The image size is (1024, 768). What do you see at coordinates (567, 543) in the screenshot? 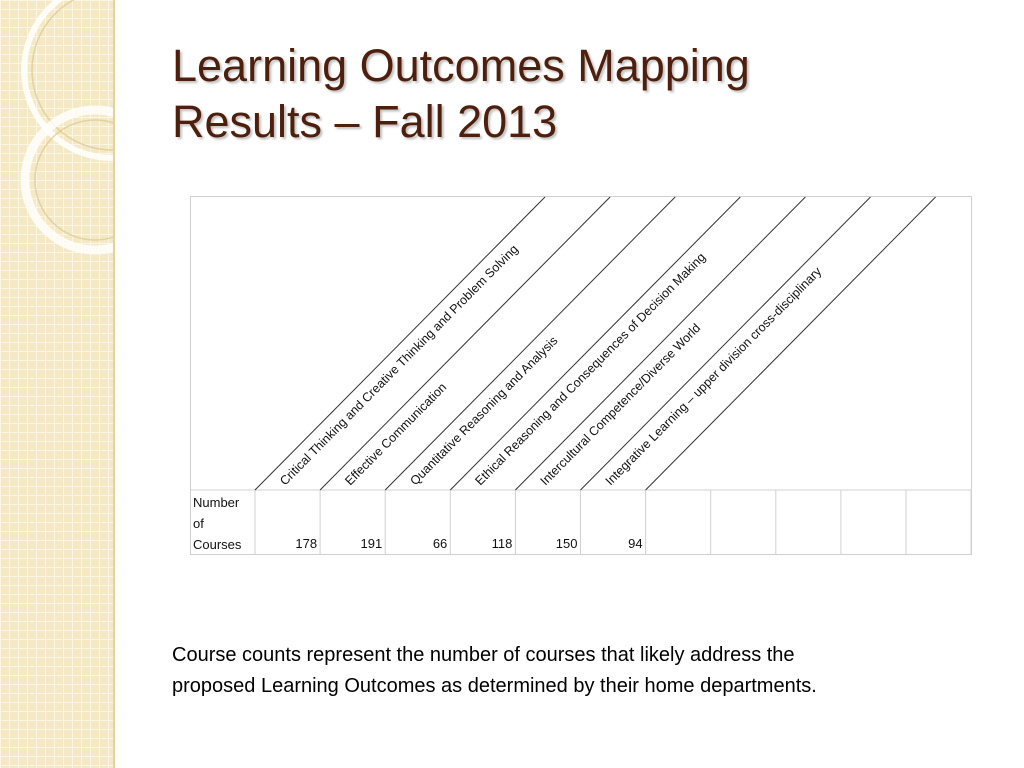
I see `course-count: 150` at bounding box center [567, 543].